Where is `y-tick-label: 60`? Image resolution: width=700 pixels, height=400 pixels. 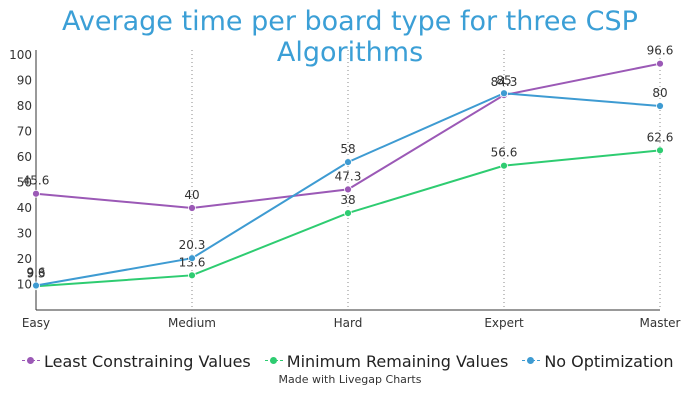
y-tick-label: 60 is located at coordinates (24, 157).